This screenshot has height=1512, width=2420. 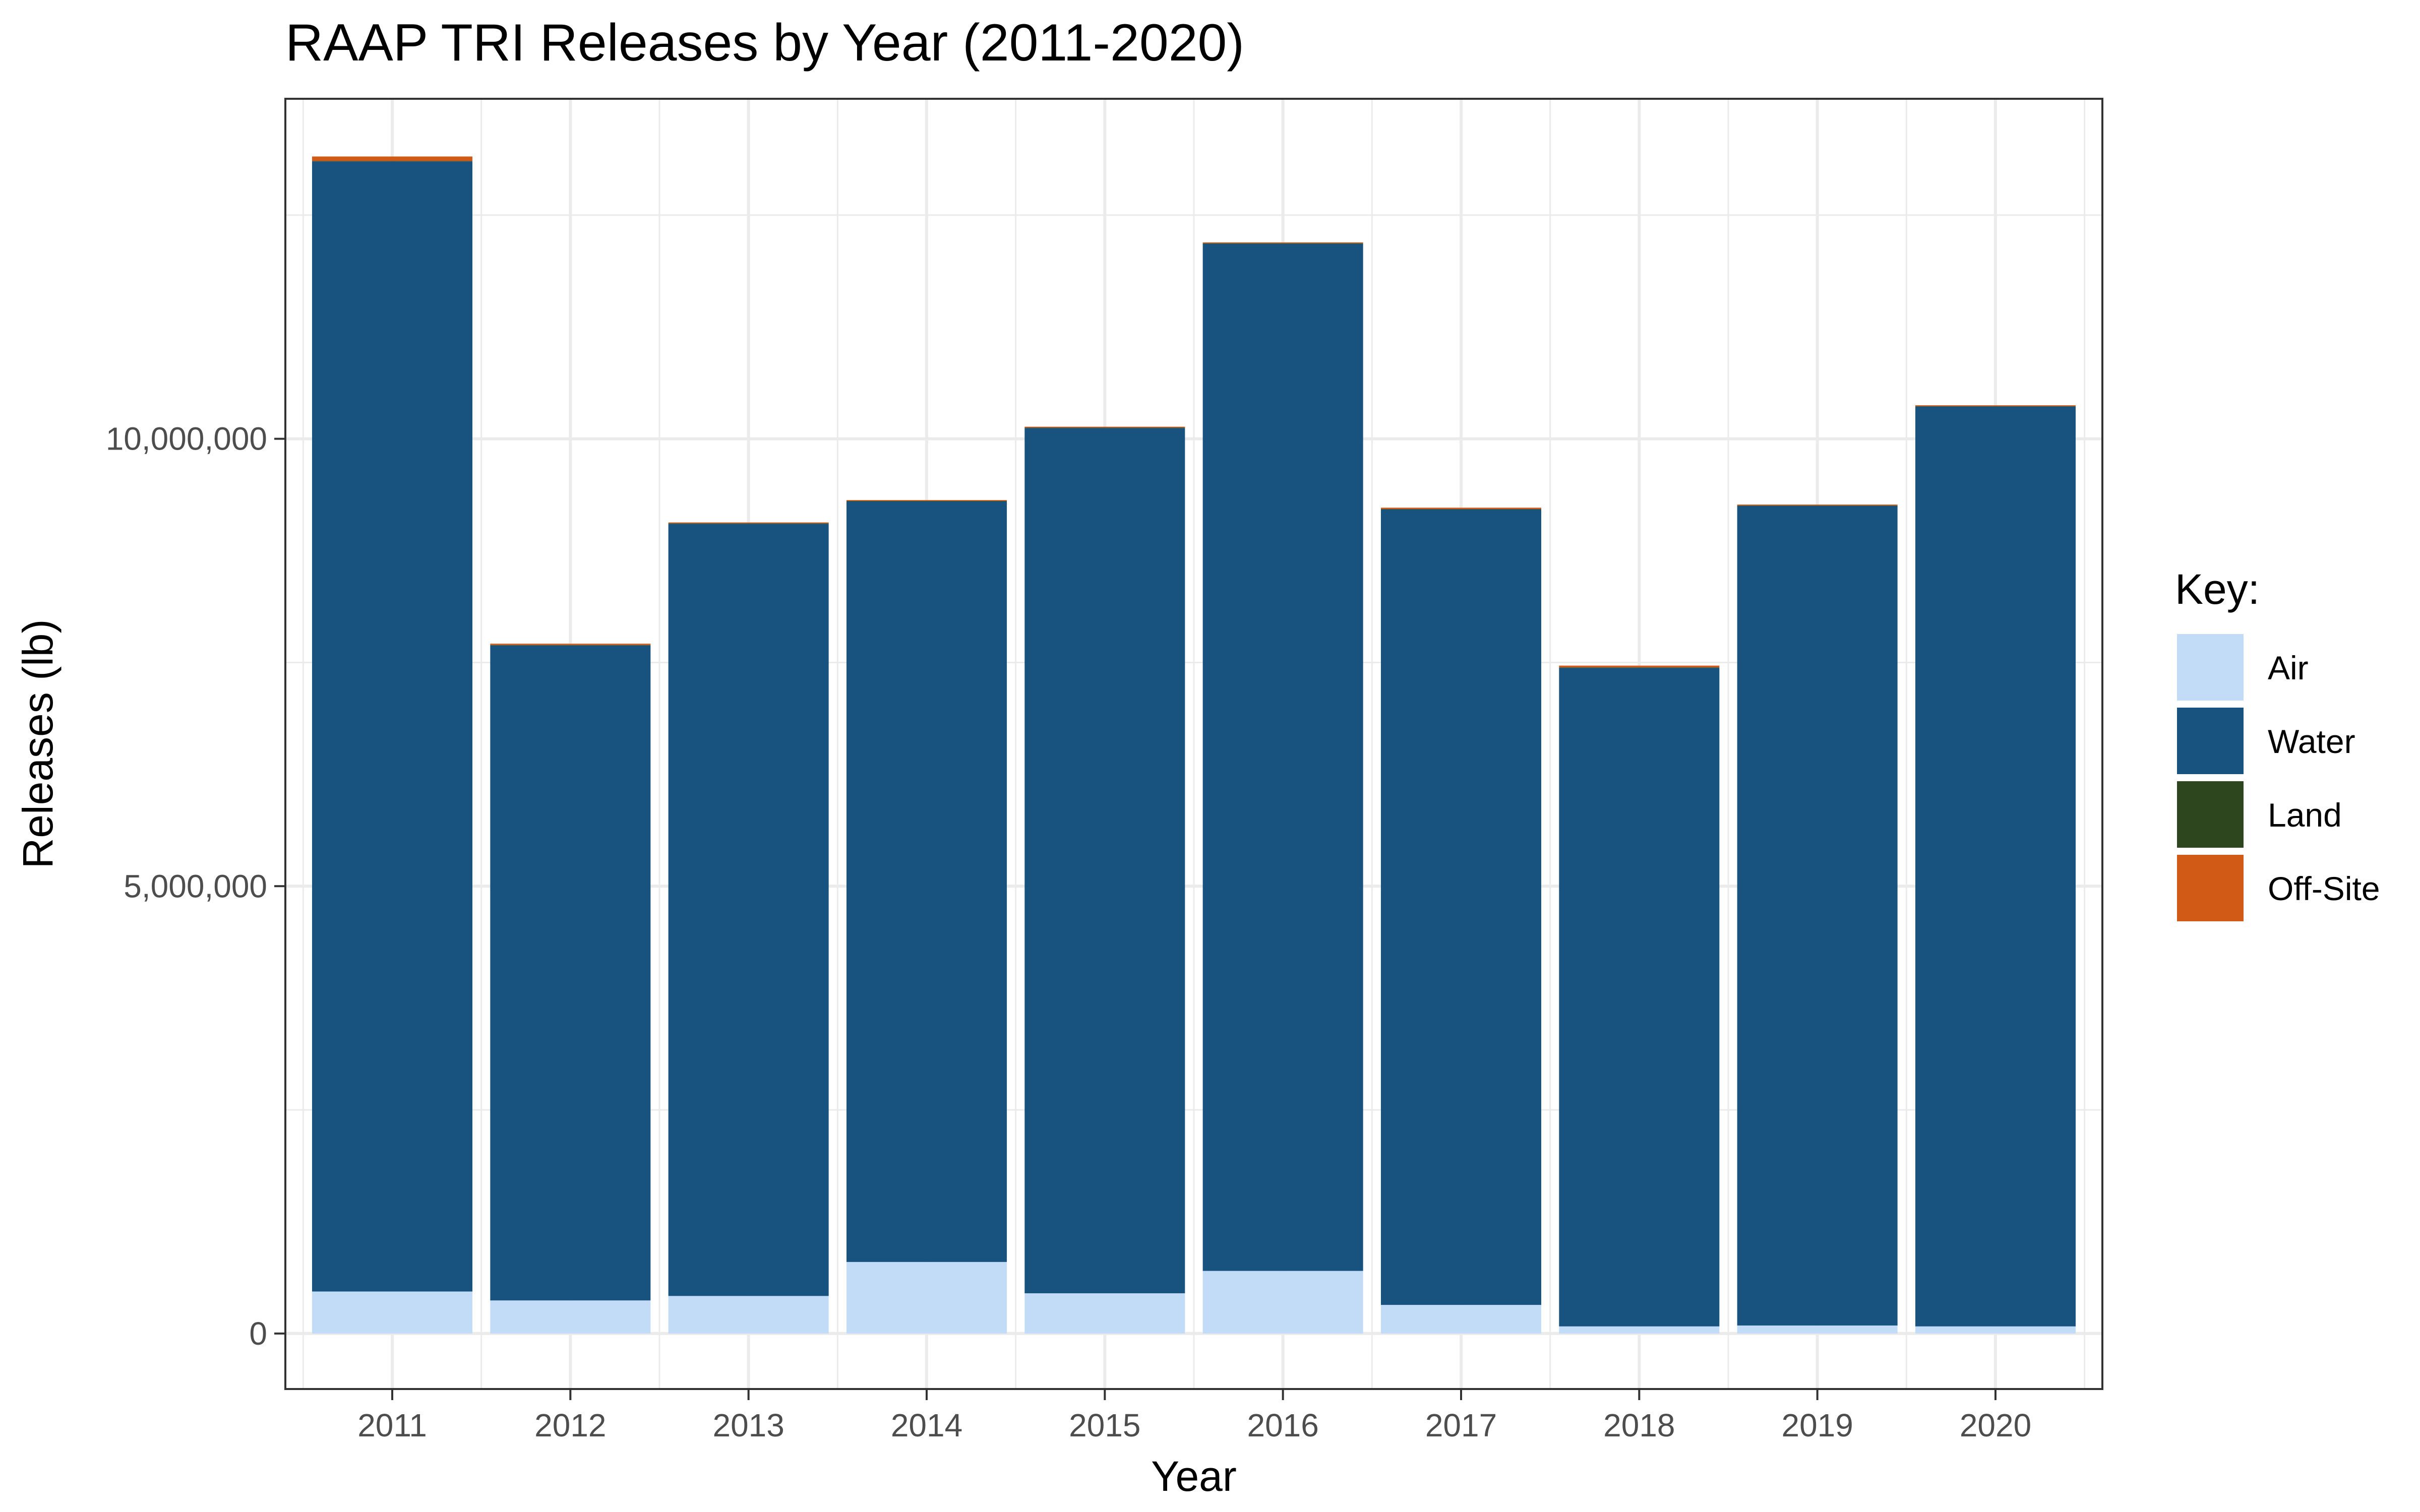 I want to click on bar-water-2018, so click(x=1639, y=997).